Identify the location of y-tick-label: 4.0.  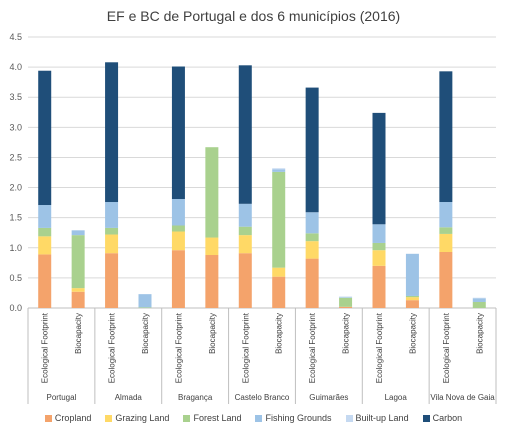
(15, 67).